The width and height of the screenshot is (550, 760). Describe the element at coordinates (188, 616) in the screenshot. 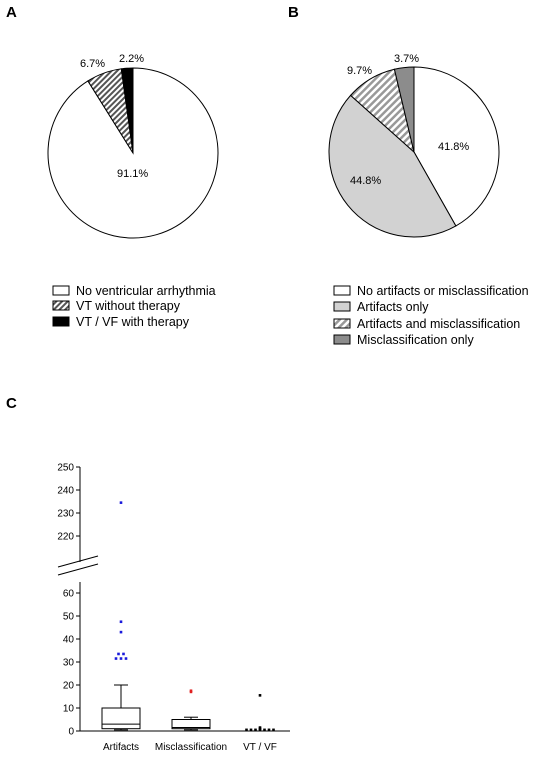

I see `box-plots` at that location.